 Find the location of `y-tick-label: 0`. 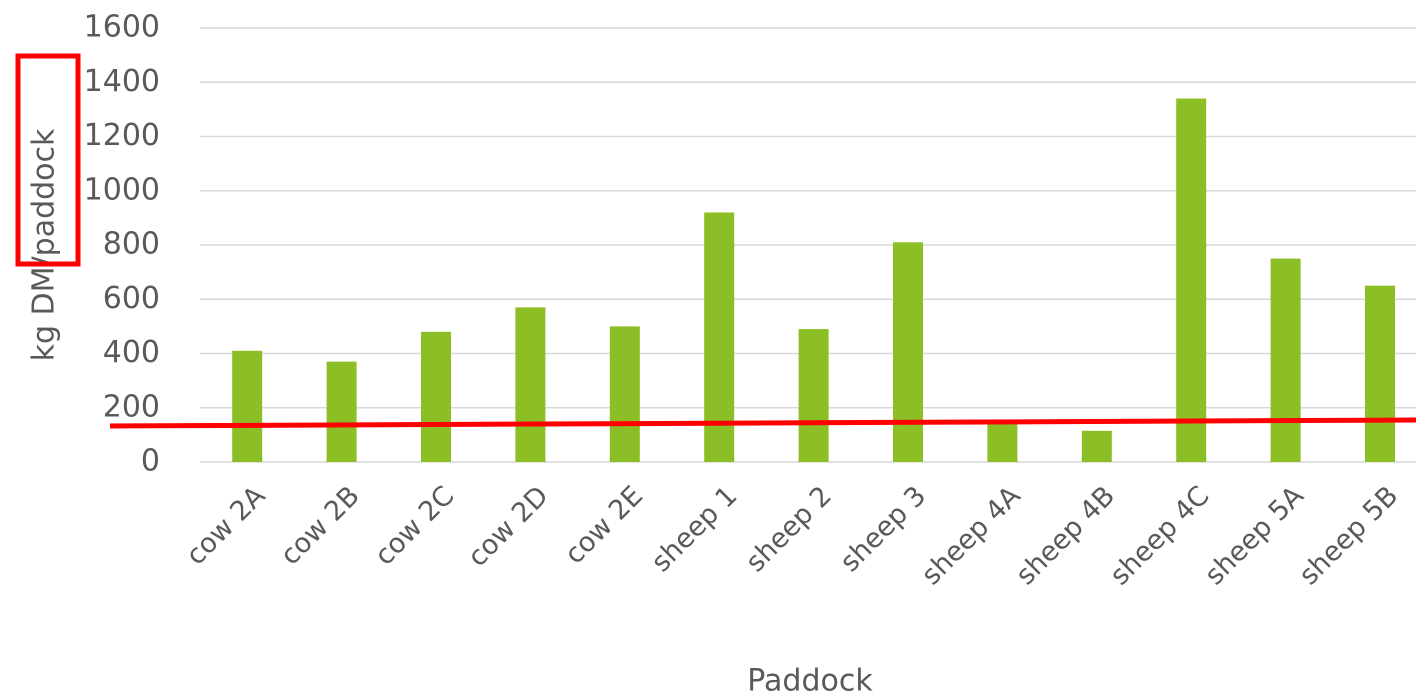

y-tick-label: 0 is located at coordinates (150, 461).